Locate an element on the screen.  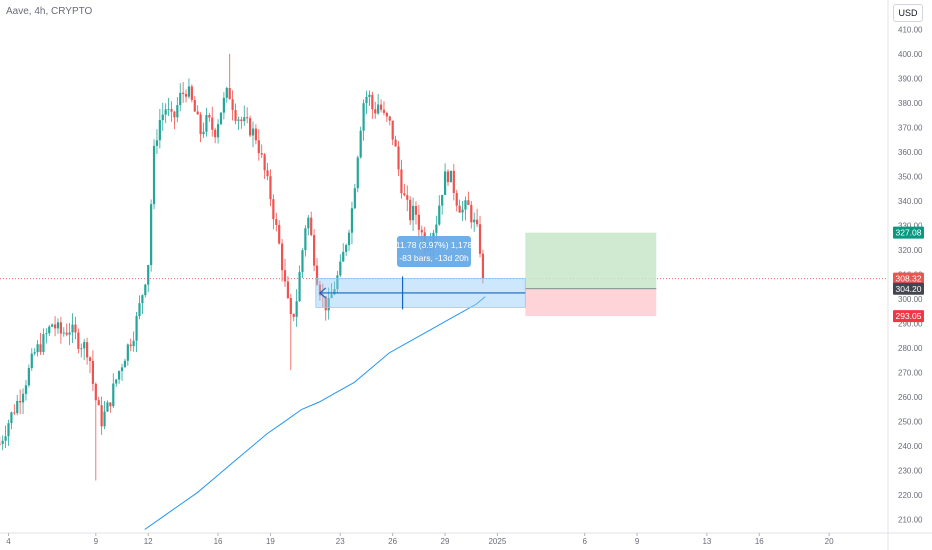
price-tick-label: 220.00 is located at coordinates (910, 495).